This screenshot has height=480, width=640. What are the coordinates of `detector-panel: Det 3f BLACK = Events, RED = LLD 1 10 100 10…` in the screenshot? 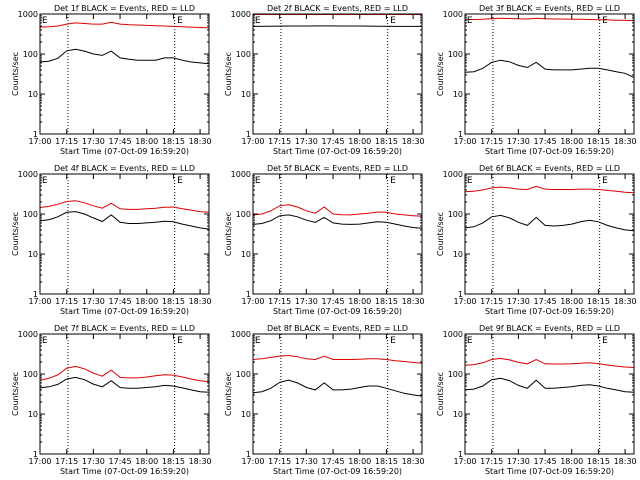 It's located at (536, 80).